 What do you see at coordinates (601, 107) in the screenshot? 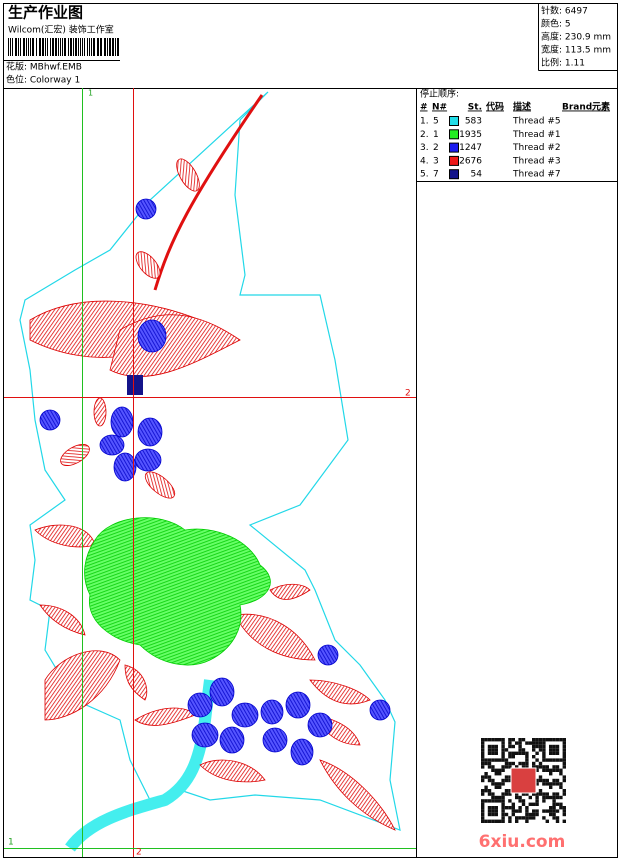
I see `column-header: 元素` at bounding box center [601, 107].